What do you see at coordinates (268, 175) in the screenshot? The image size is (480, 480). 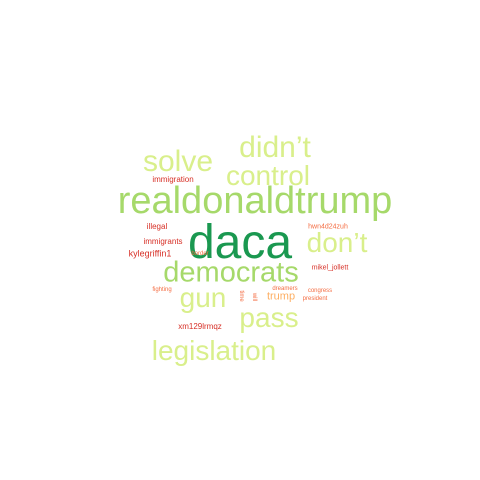 I see `word-control: control` at bounding box center [268, 175].